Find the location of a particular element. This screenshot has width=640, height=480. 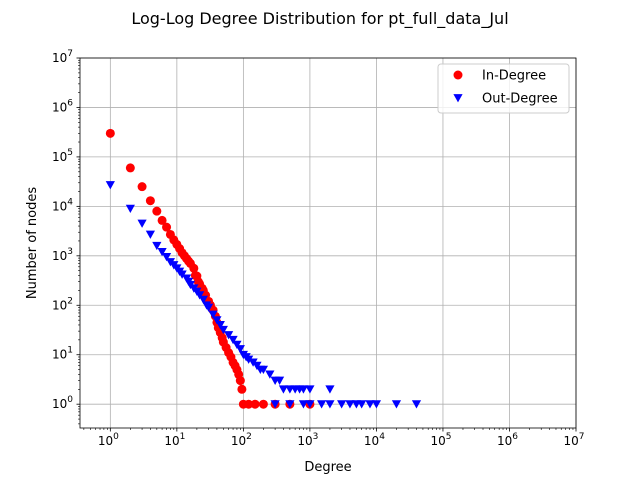

y-tick-label: 10¹ is located at coordinates (62, 354).